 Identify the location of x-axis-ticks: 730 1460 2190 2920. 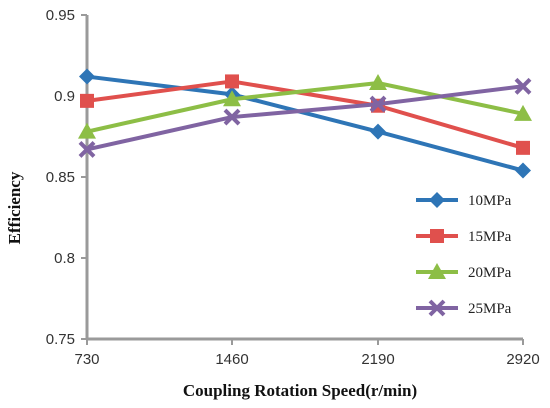
(307, 353).